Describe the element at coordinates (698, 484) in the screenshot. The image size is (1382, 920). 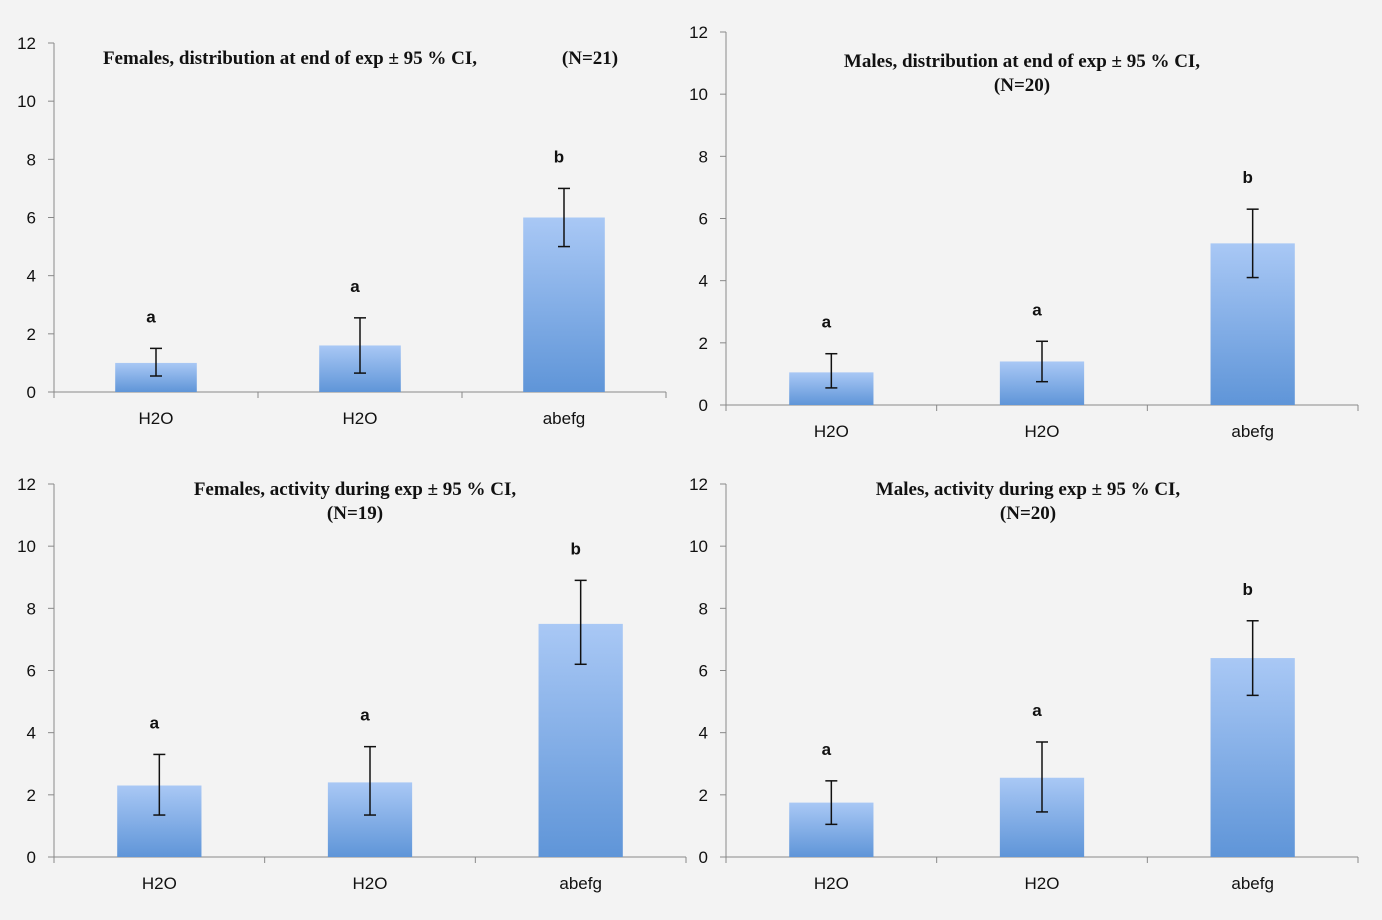
I see `panel-4-y-tick-label: 12` at that location.